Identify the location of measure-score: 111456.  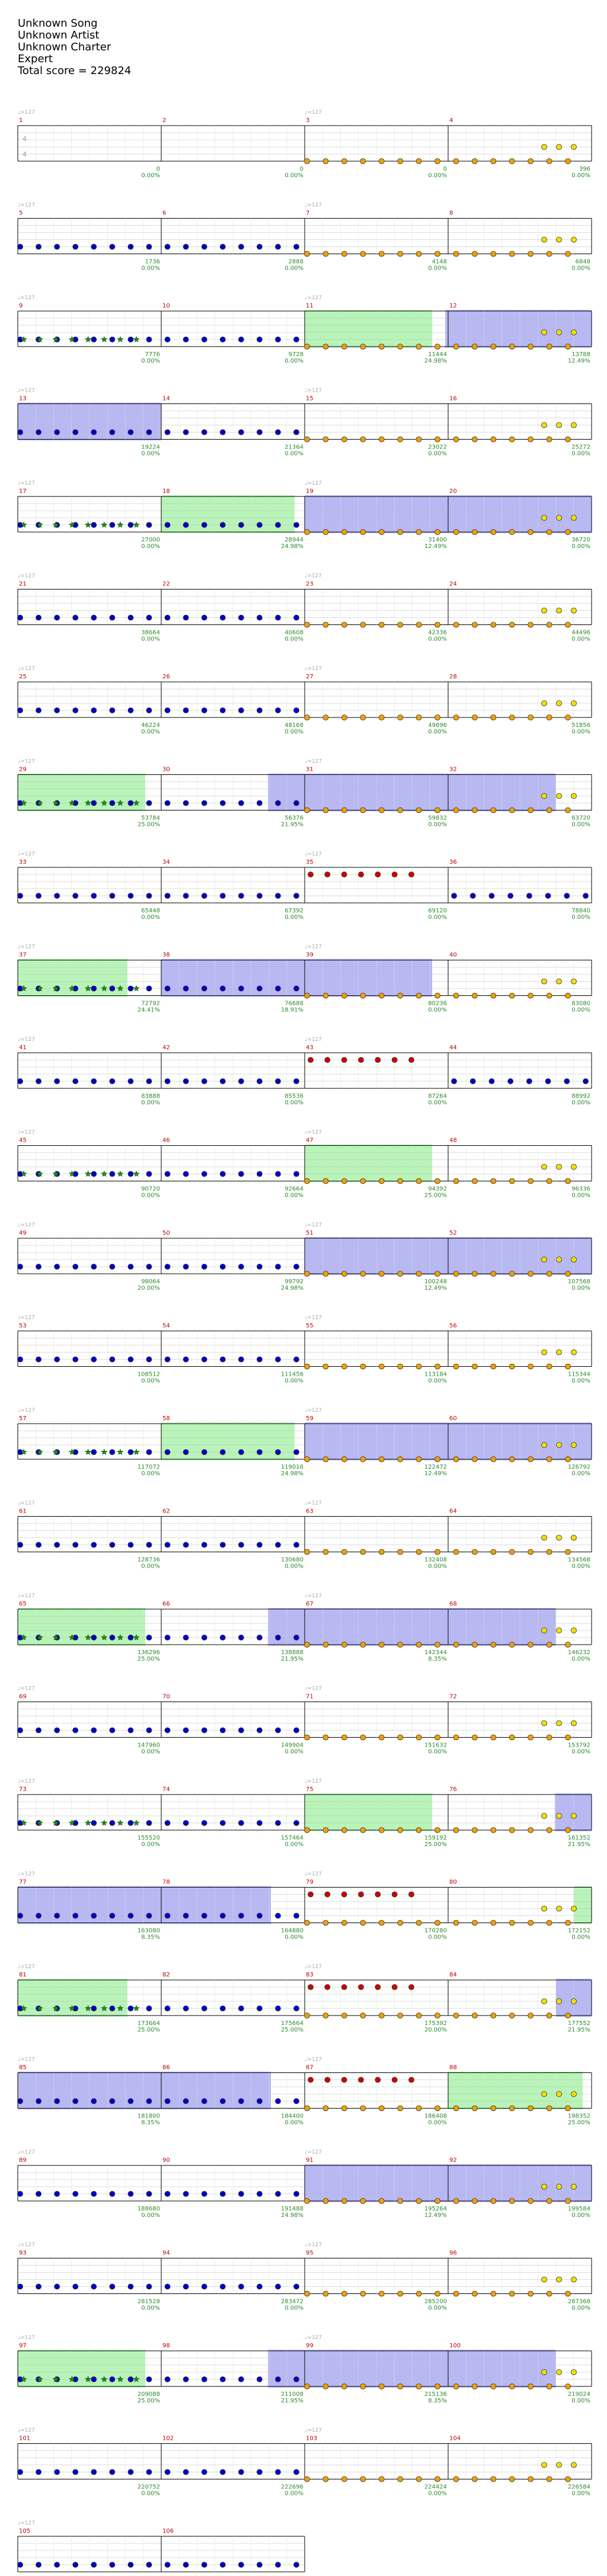
(292, 1375).